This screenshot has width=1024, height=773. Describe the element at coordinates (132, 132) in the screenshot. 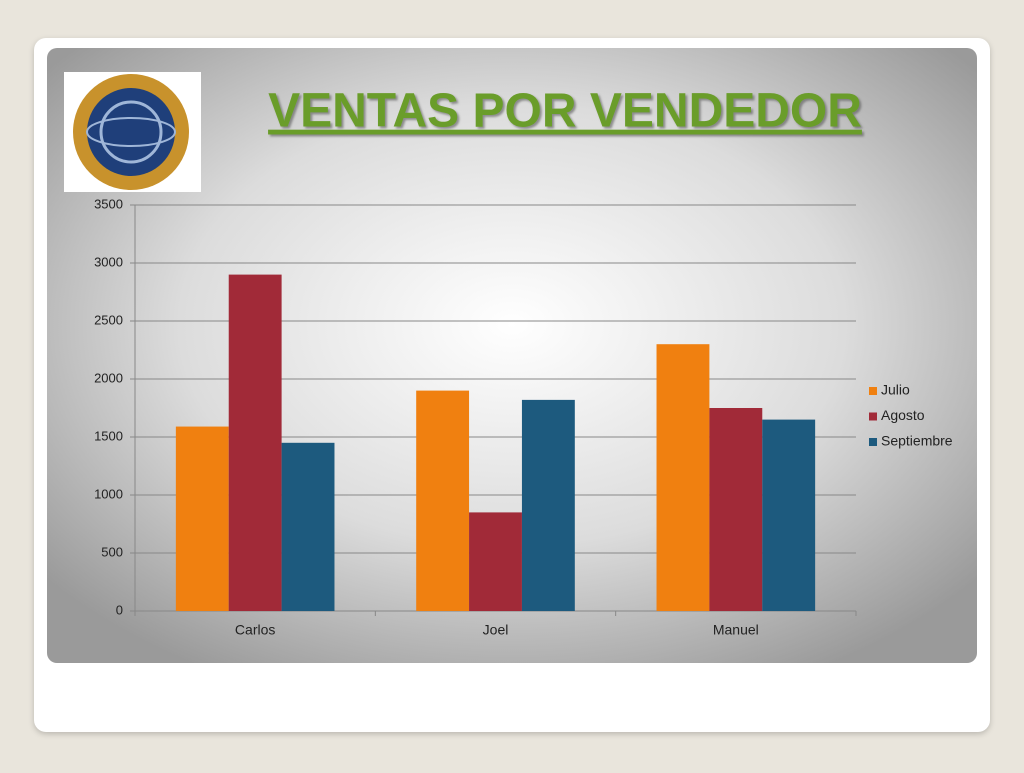

I see `logo` at that location.